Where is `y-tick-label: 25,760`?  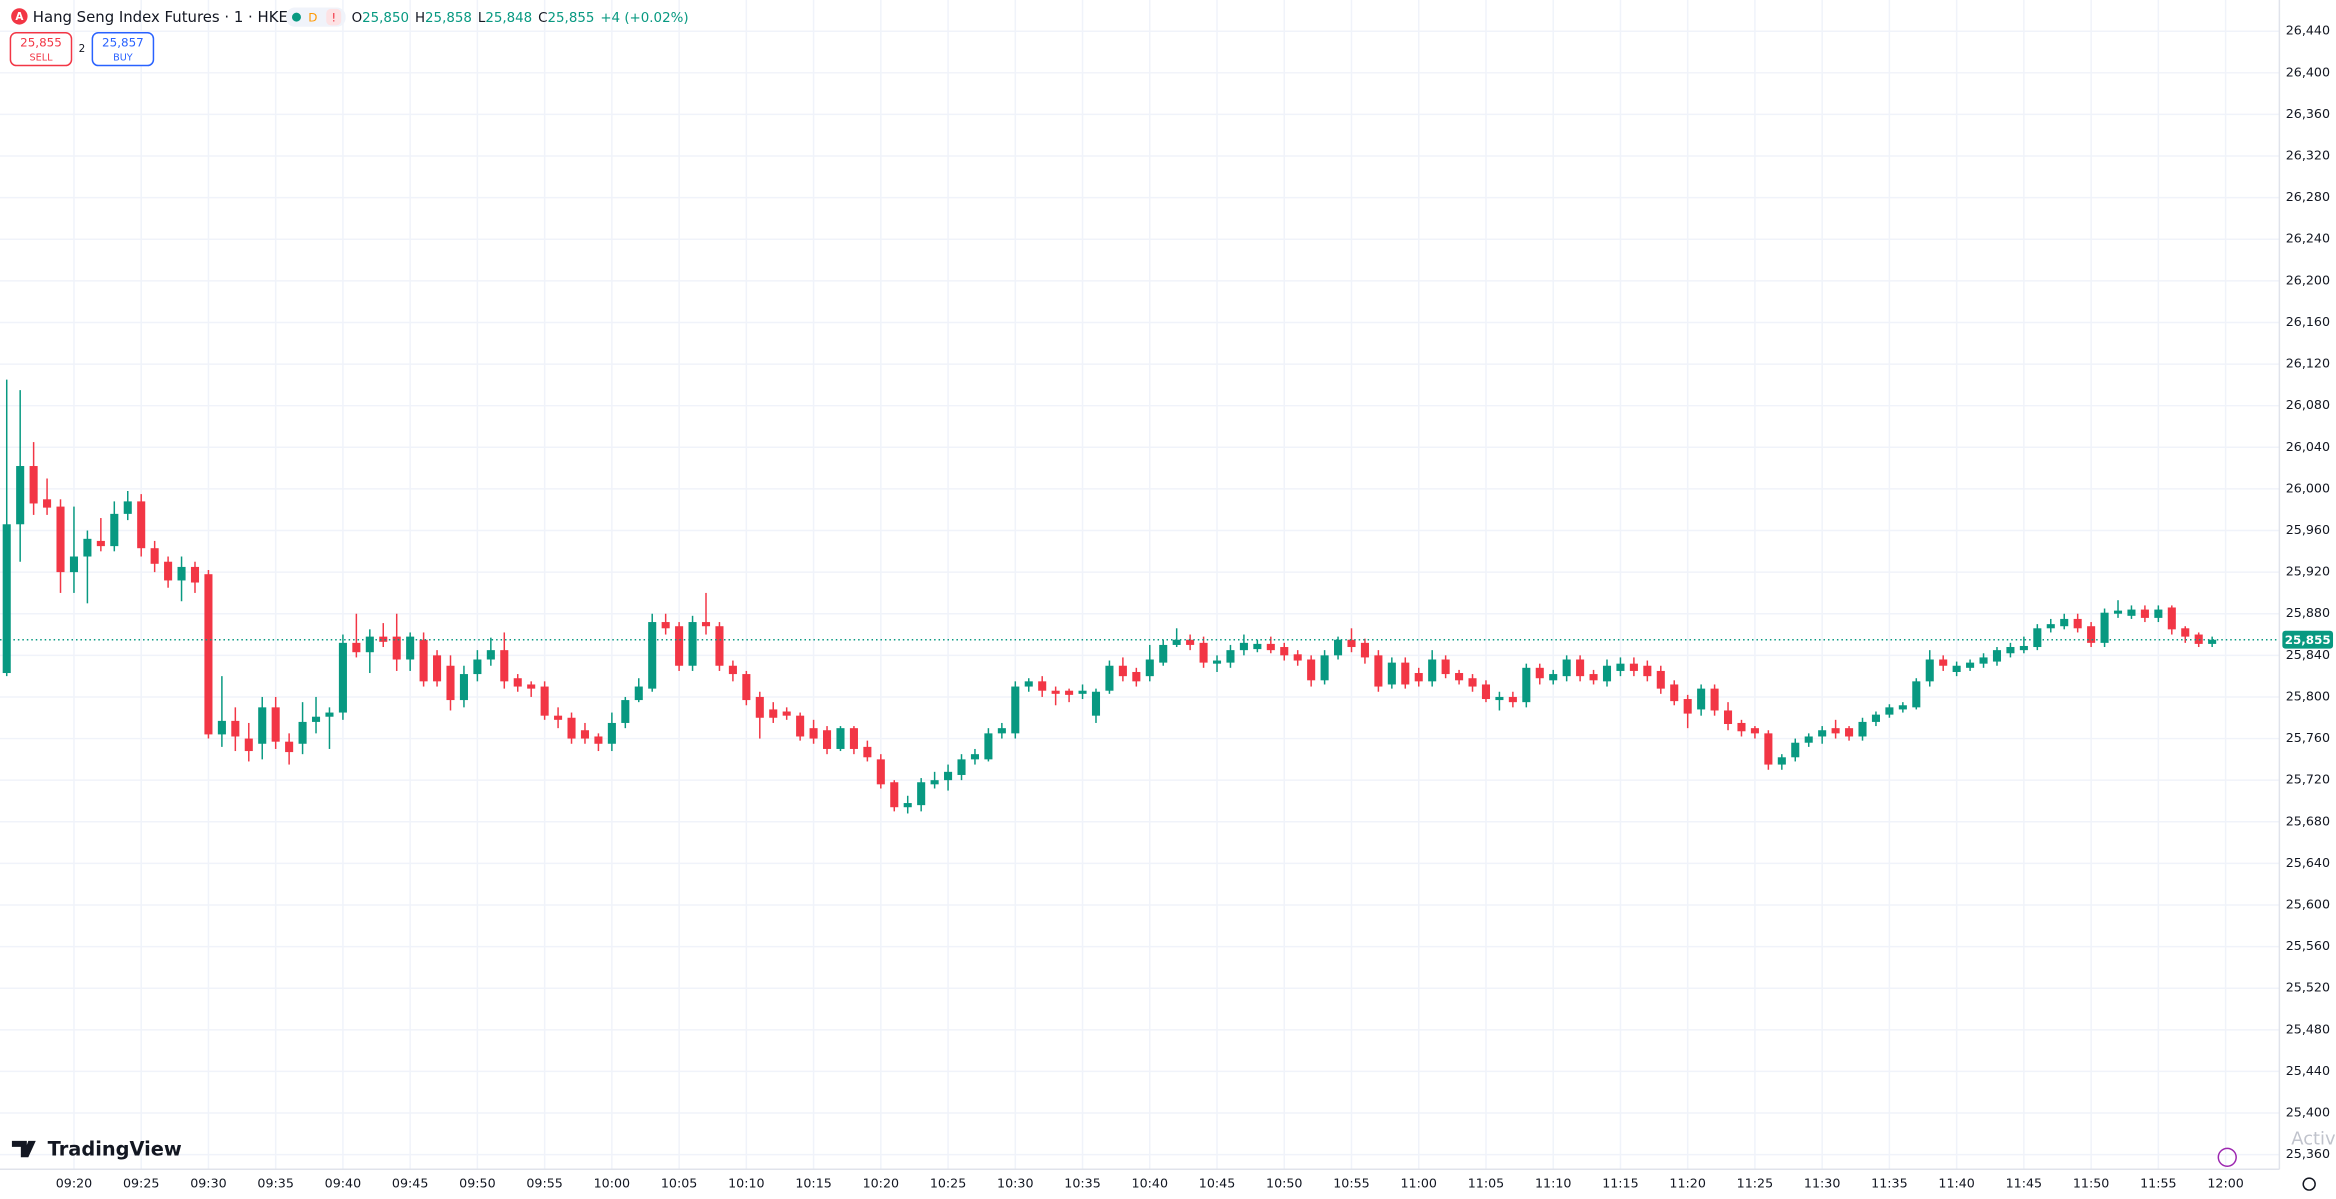 y-tick-label: 25,760 is located at coordinates (2308, 737).